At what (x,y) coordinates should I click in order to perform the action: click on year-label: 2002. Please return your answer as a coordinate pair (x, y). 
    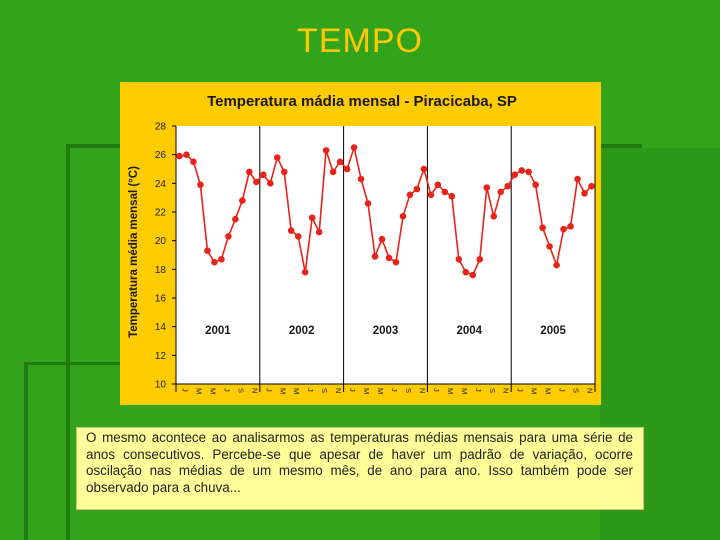
    Looking at the image, I should click on (302, 331).